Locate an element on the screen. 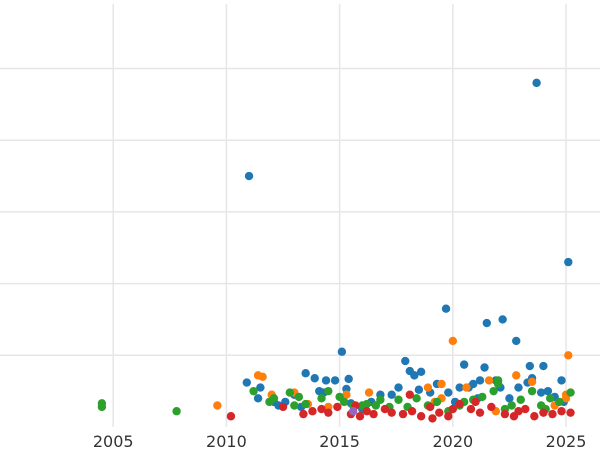  x-tick-label: 2015 is located at coordinates (339, 441).